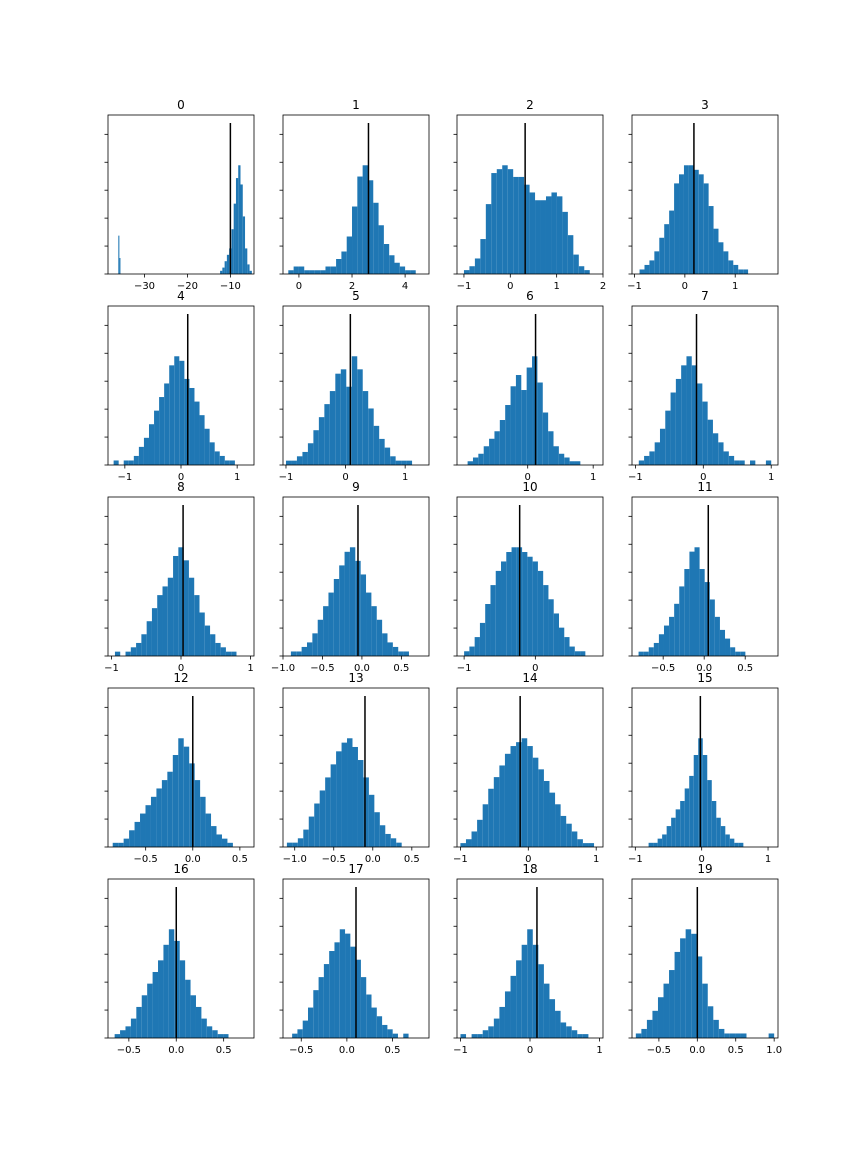  I want to click on subplot-18: 18 −1 0 1, so click(528, 959).